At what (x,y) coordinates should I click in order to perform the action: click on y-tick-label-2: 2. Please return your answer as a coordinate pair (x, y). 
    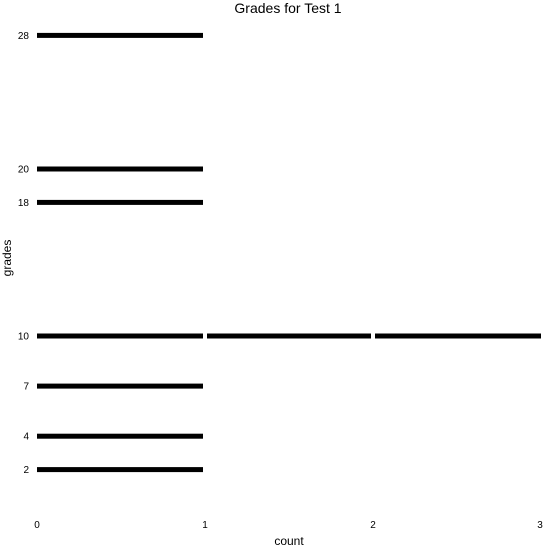
    Looking at the image, I should click on (26, 470).